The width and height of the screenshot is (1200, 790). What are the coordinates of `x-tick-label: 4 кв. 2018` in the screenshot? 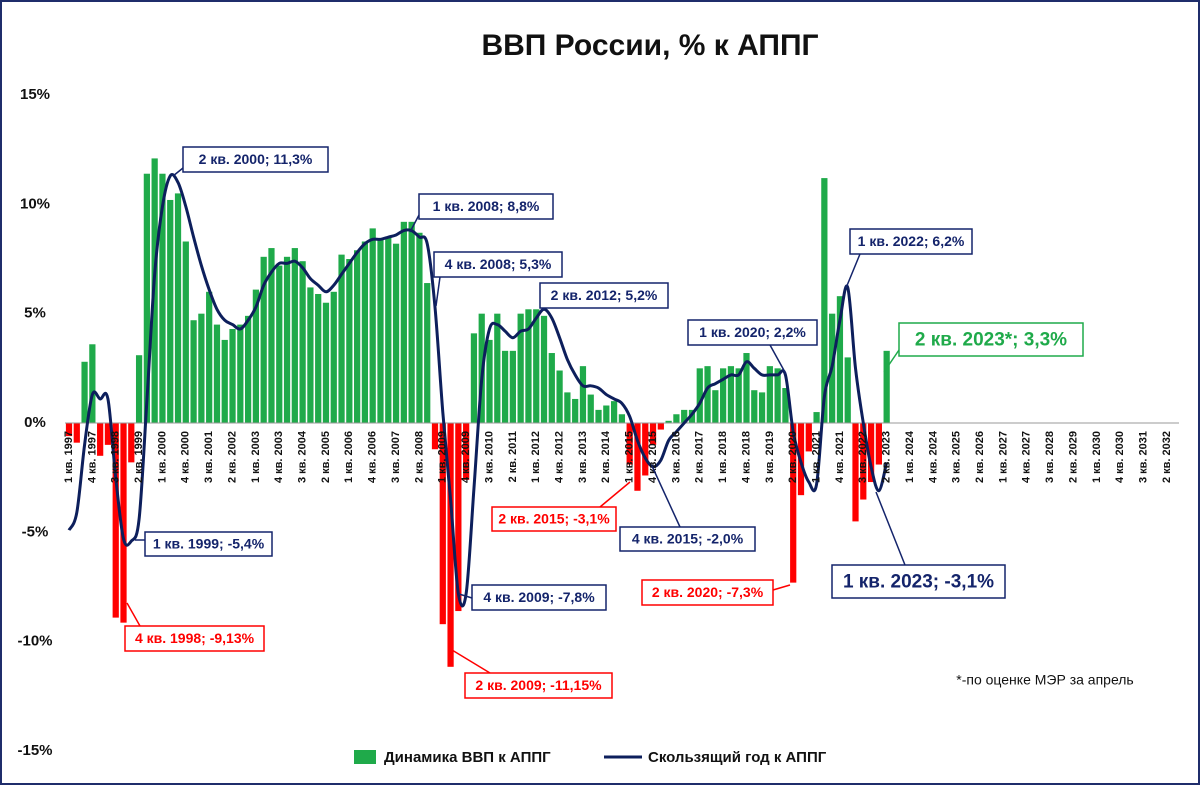 It's located at (746, 457).